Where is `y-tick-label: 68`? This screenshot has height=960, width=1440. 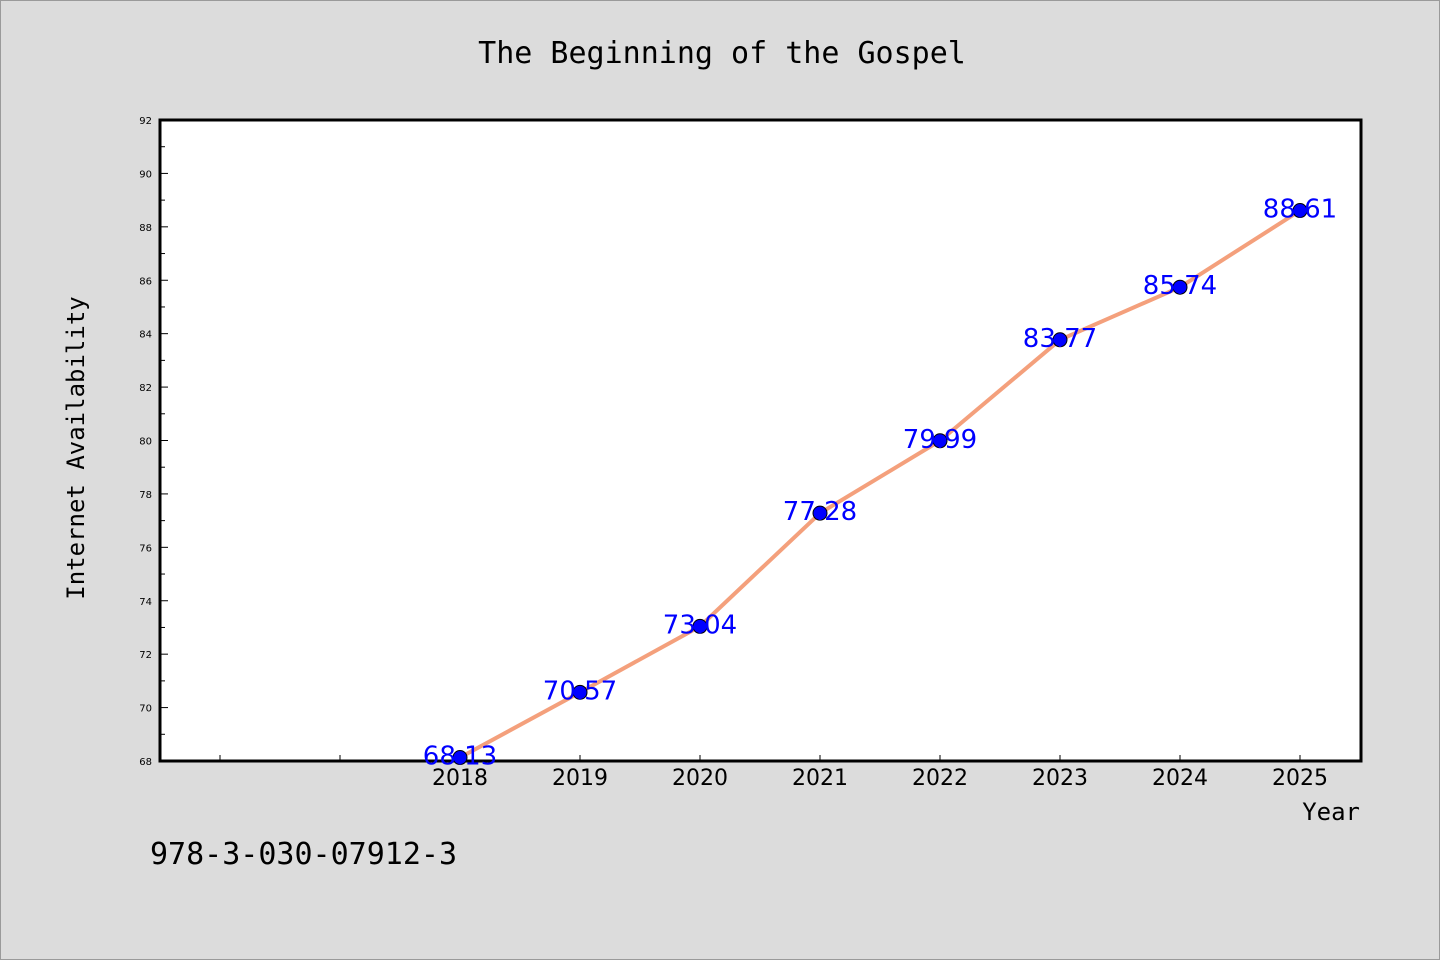 y-tick-label: 68 is located at coordinates (145, 762).